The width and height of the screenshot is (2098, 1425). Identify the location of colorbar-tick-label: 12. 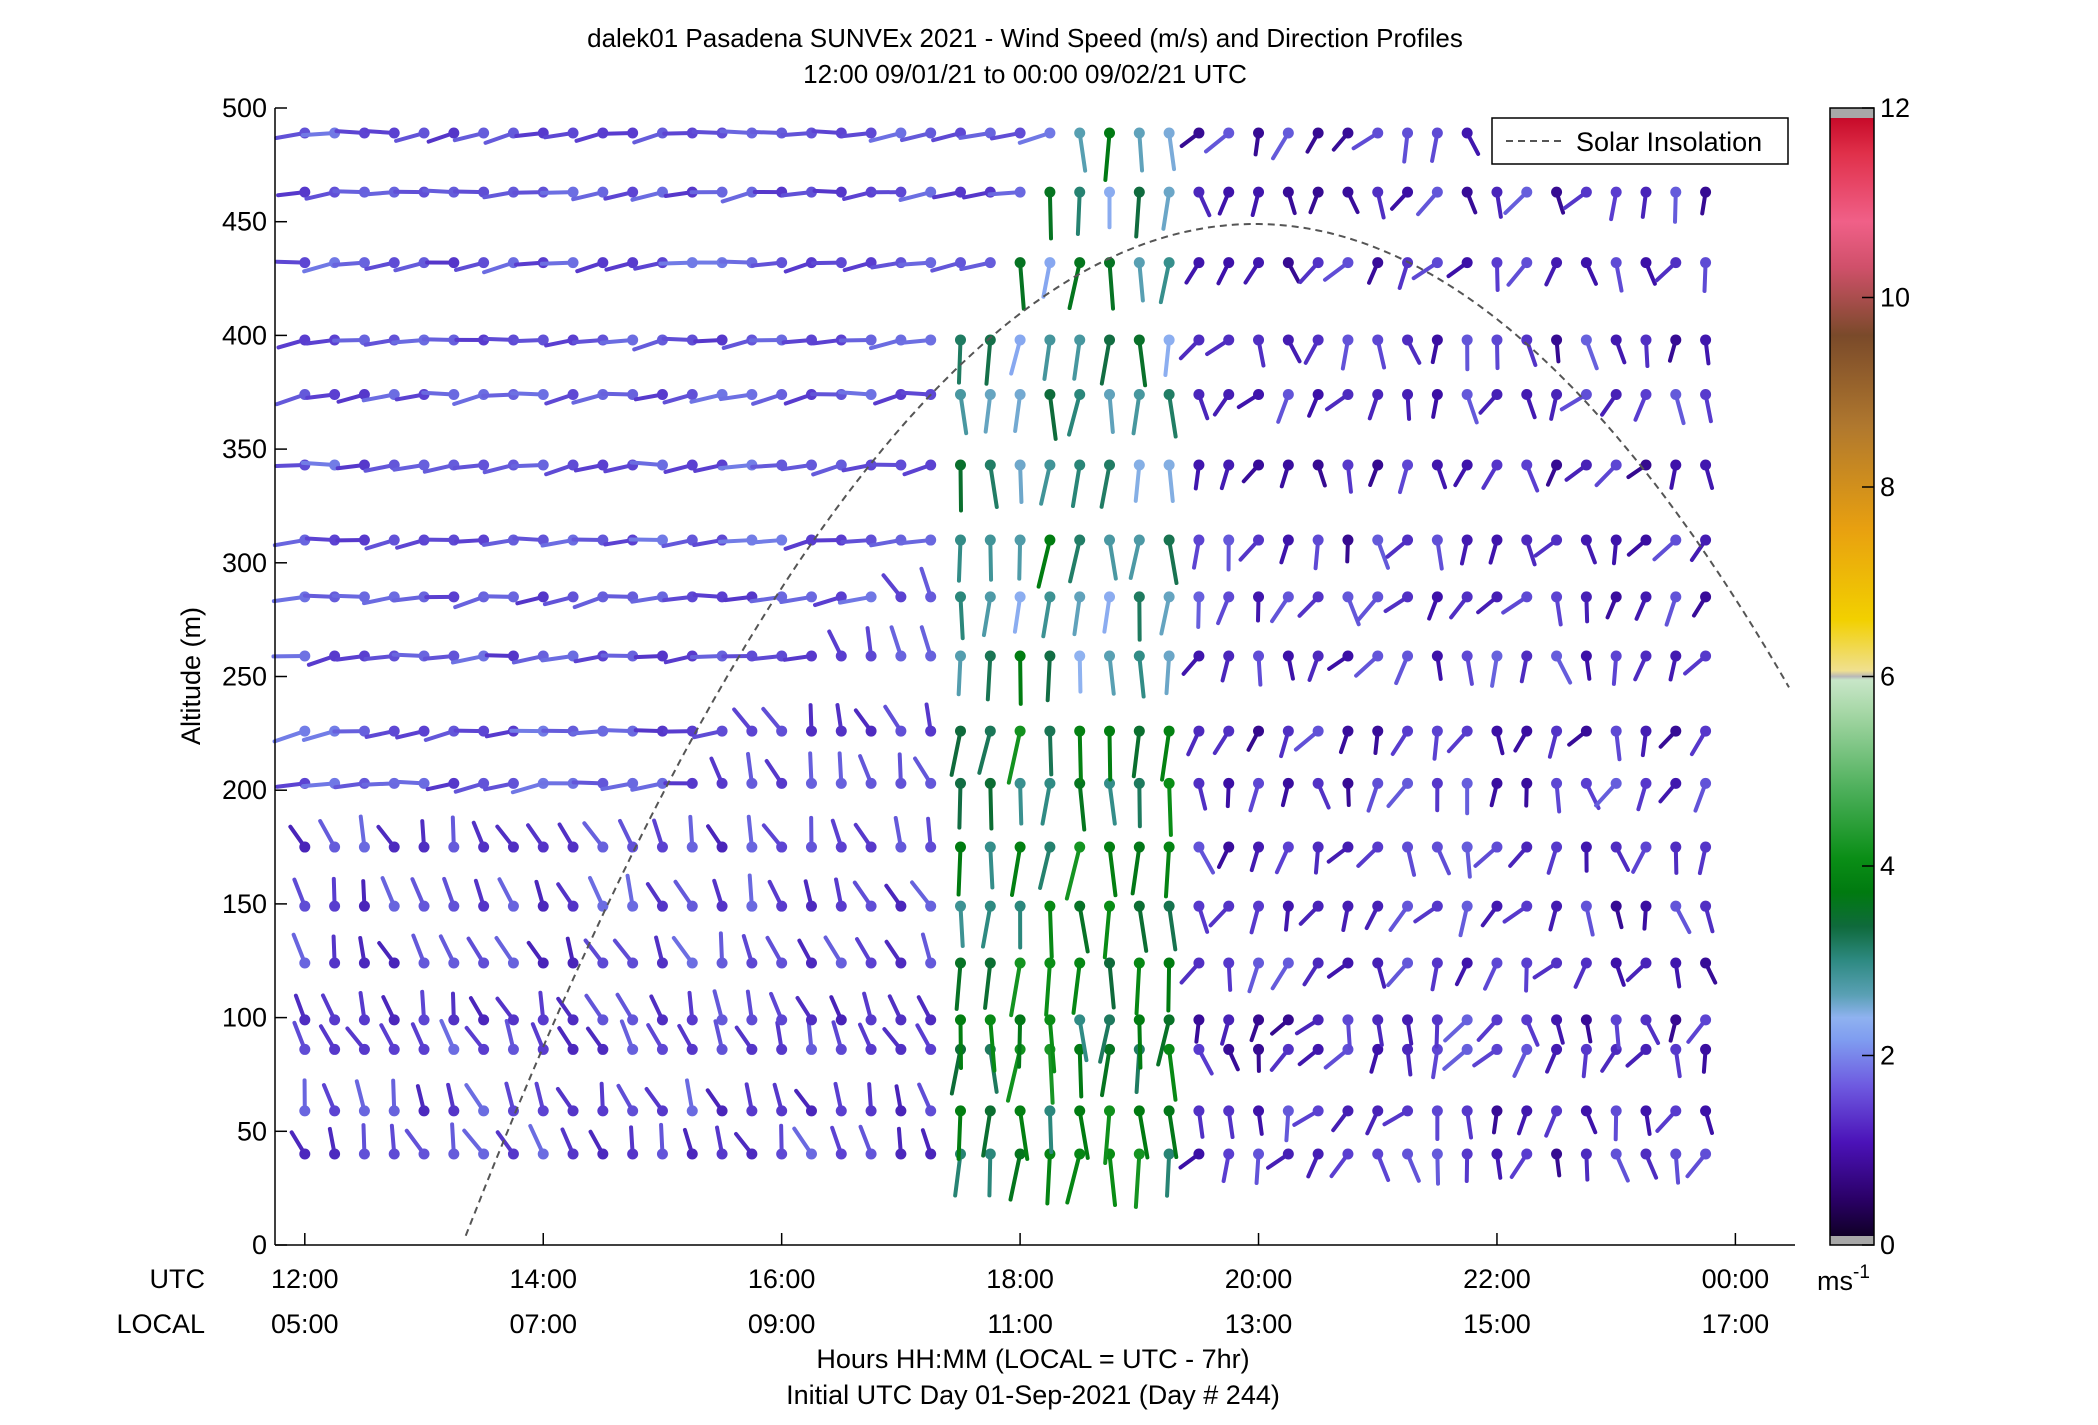
(1895, 108).